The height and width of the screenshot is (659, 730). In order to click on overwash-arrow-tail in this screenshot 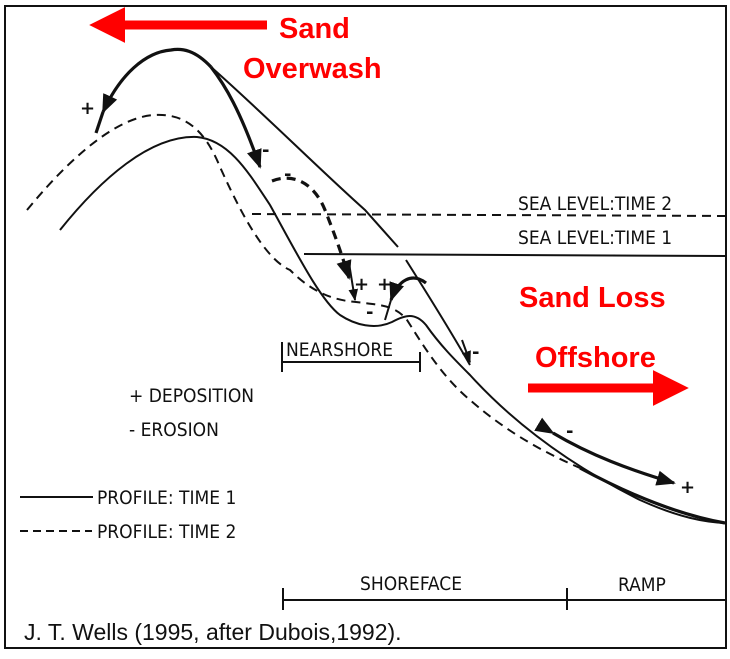, I will do `click(99, 122)`.